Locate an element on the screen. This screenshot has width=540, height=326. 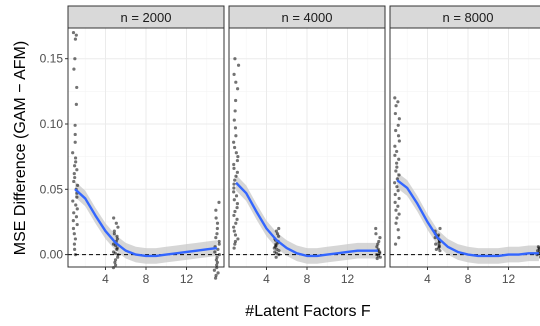
y-axis-title: MSE Difference (GAM − AFM) is located at coordinates (20, 148).